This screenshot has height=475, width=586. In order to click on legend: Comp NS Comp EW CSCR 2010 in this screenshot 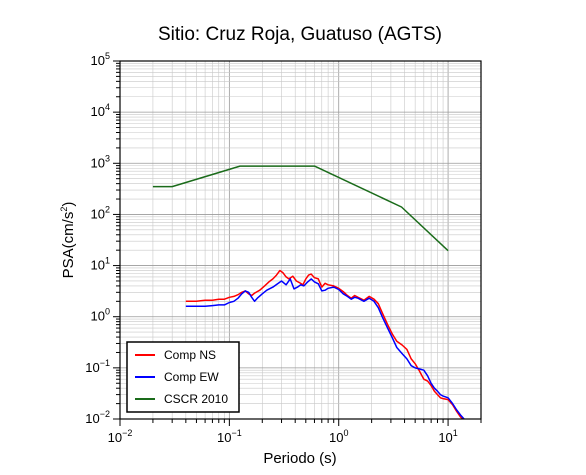, I will do `click(183, 377)`.